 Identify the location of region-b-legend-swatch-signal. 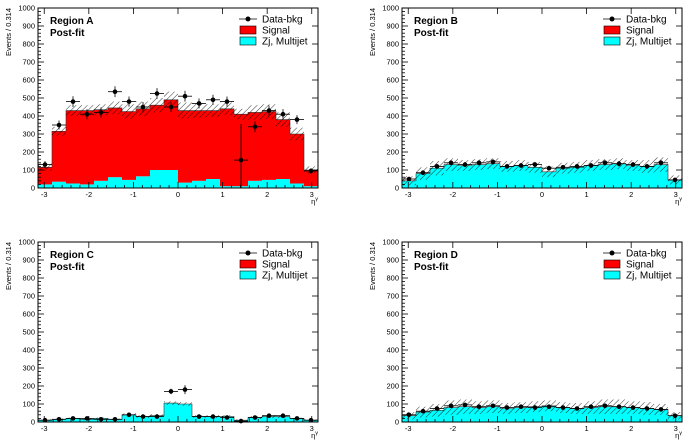
(612, 30).